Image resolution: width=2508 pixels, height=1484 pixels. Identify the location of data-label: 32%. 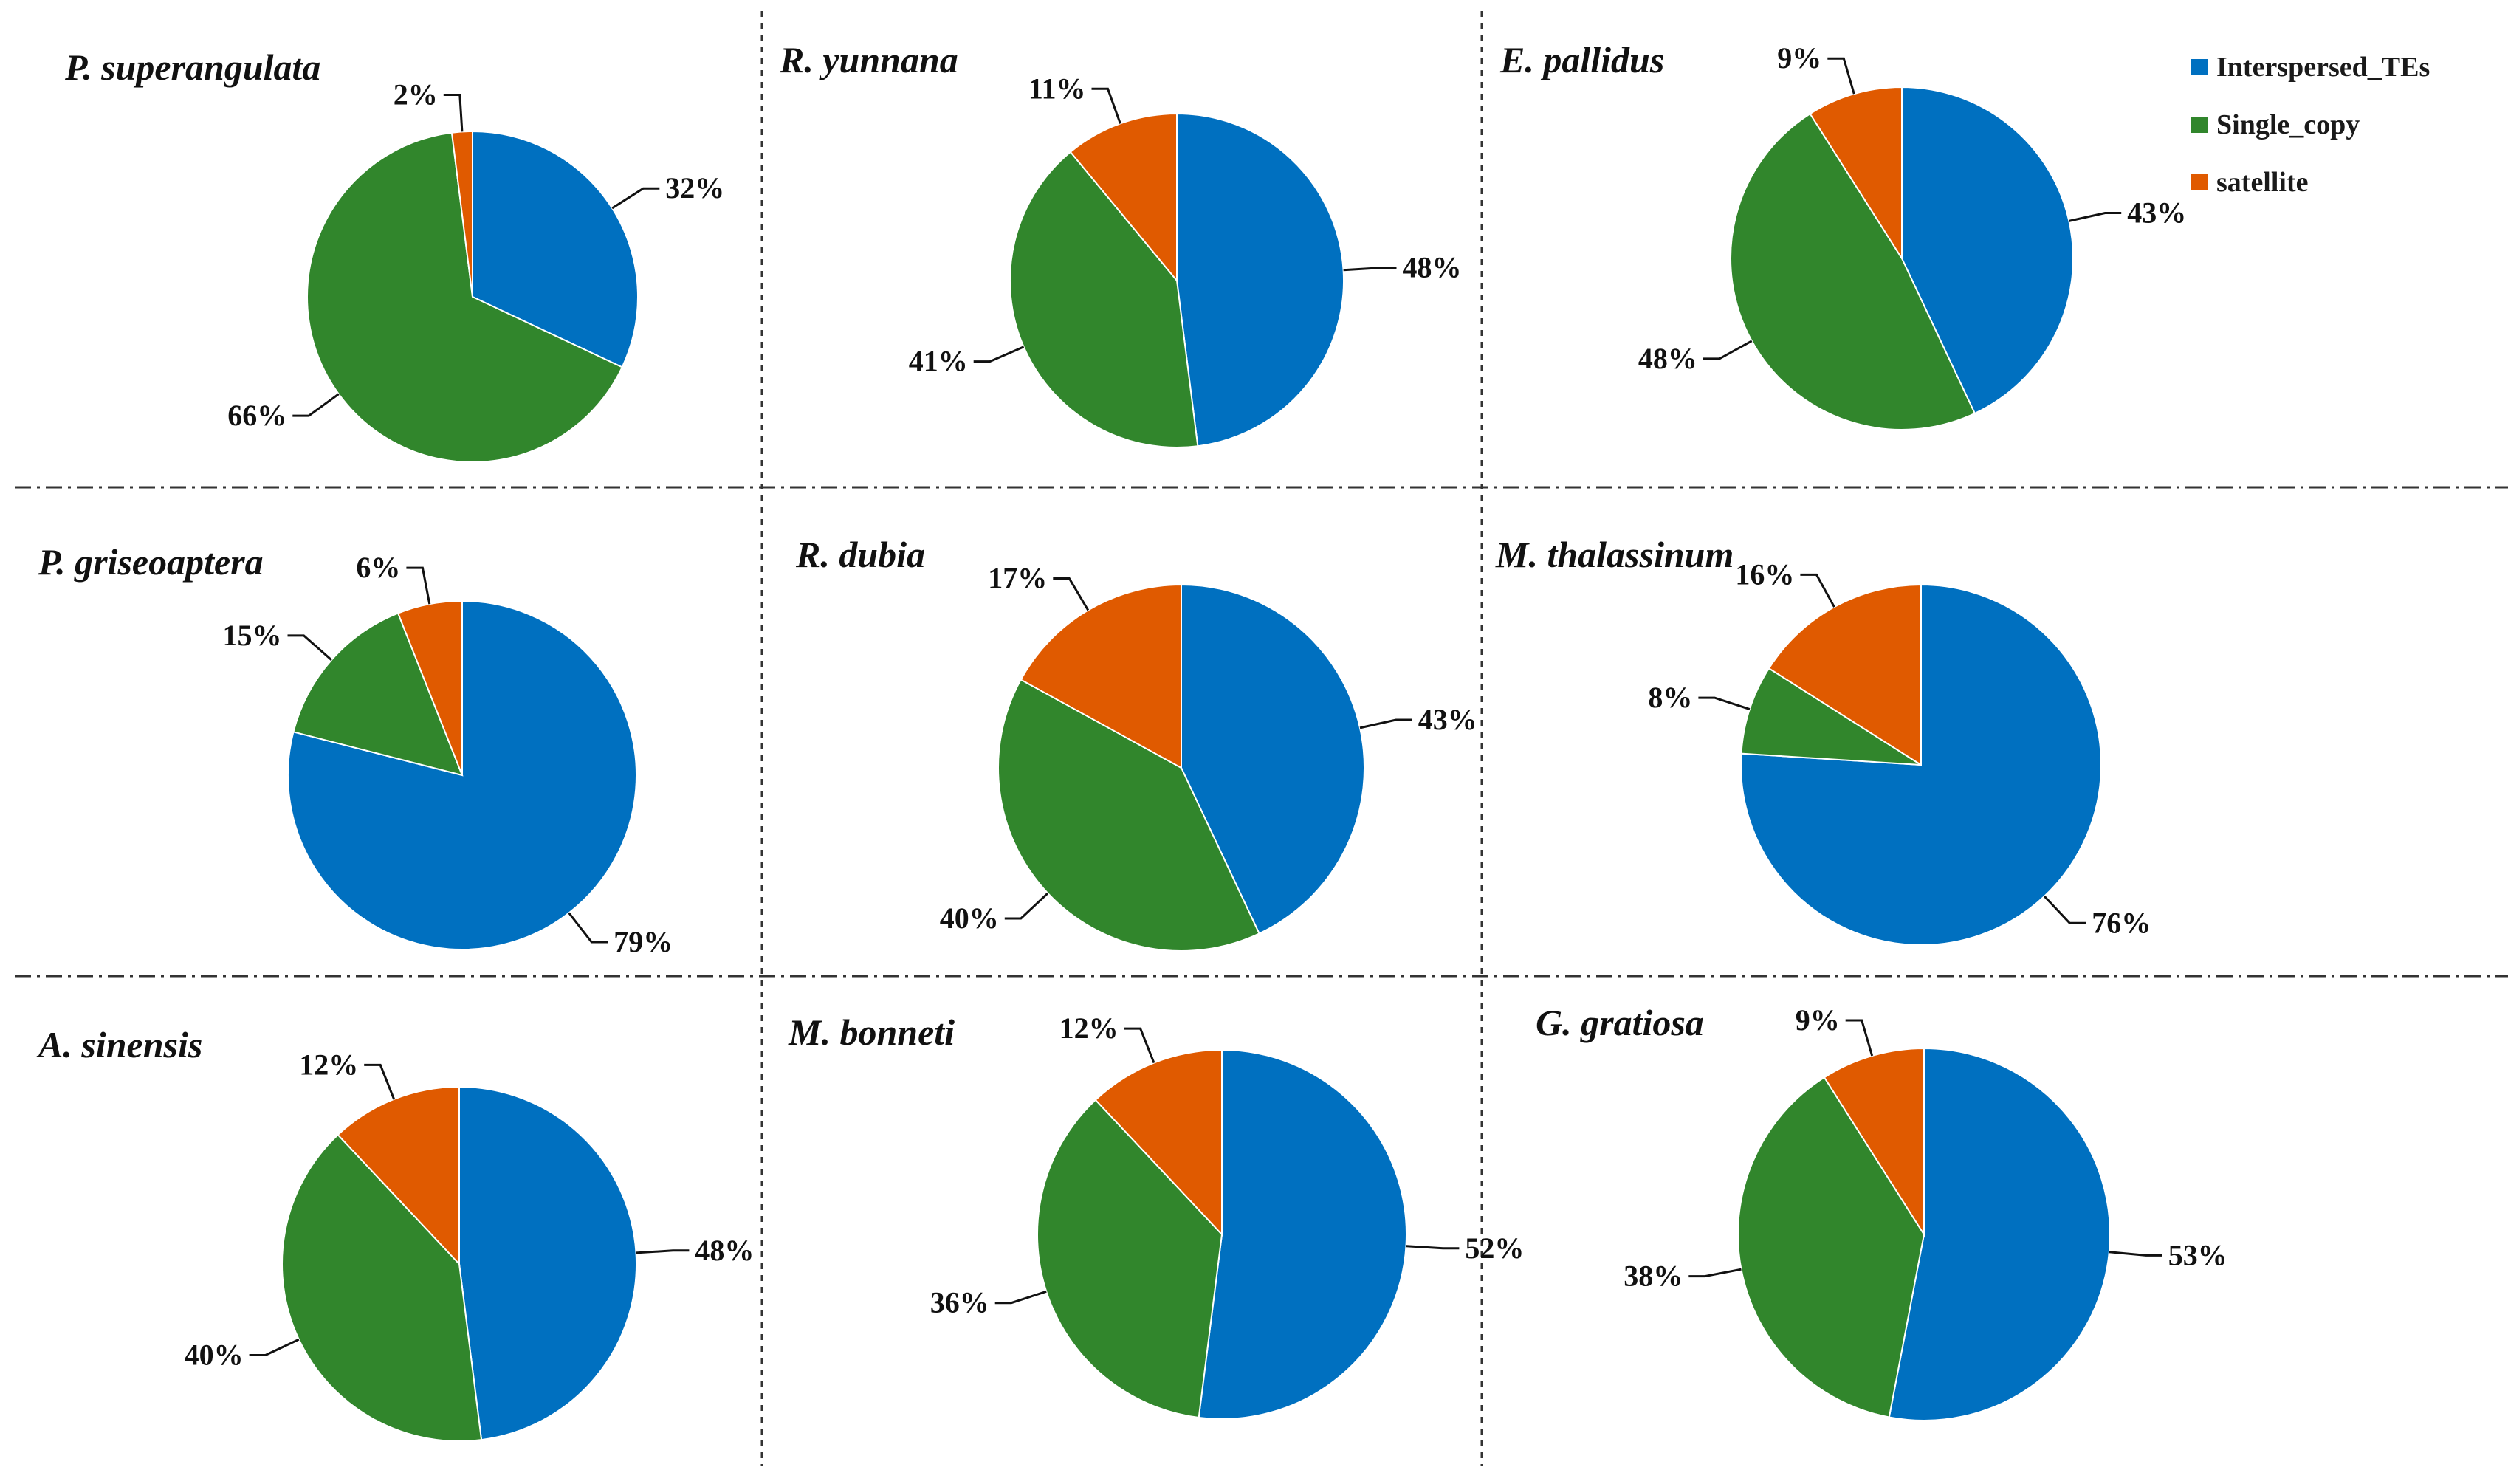
(694, 188).